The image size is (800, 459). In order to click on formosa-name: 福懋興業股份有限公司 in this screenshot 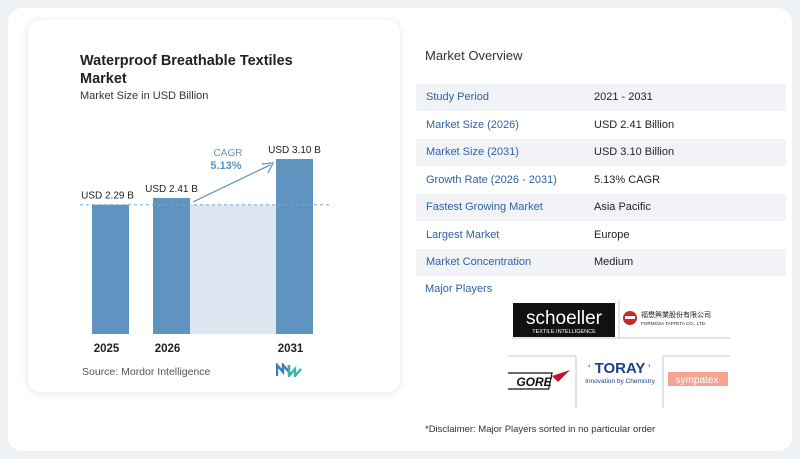, I will do `click(676, 314)`.